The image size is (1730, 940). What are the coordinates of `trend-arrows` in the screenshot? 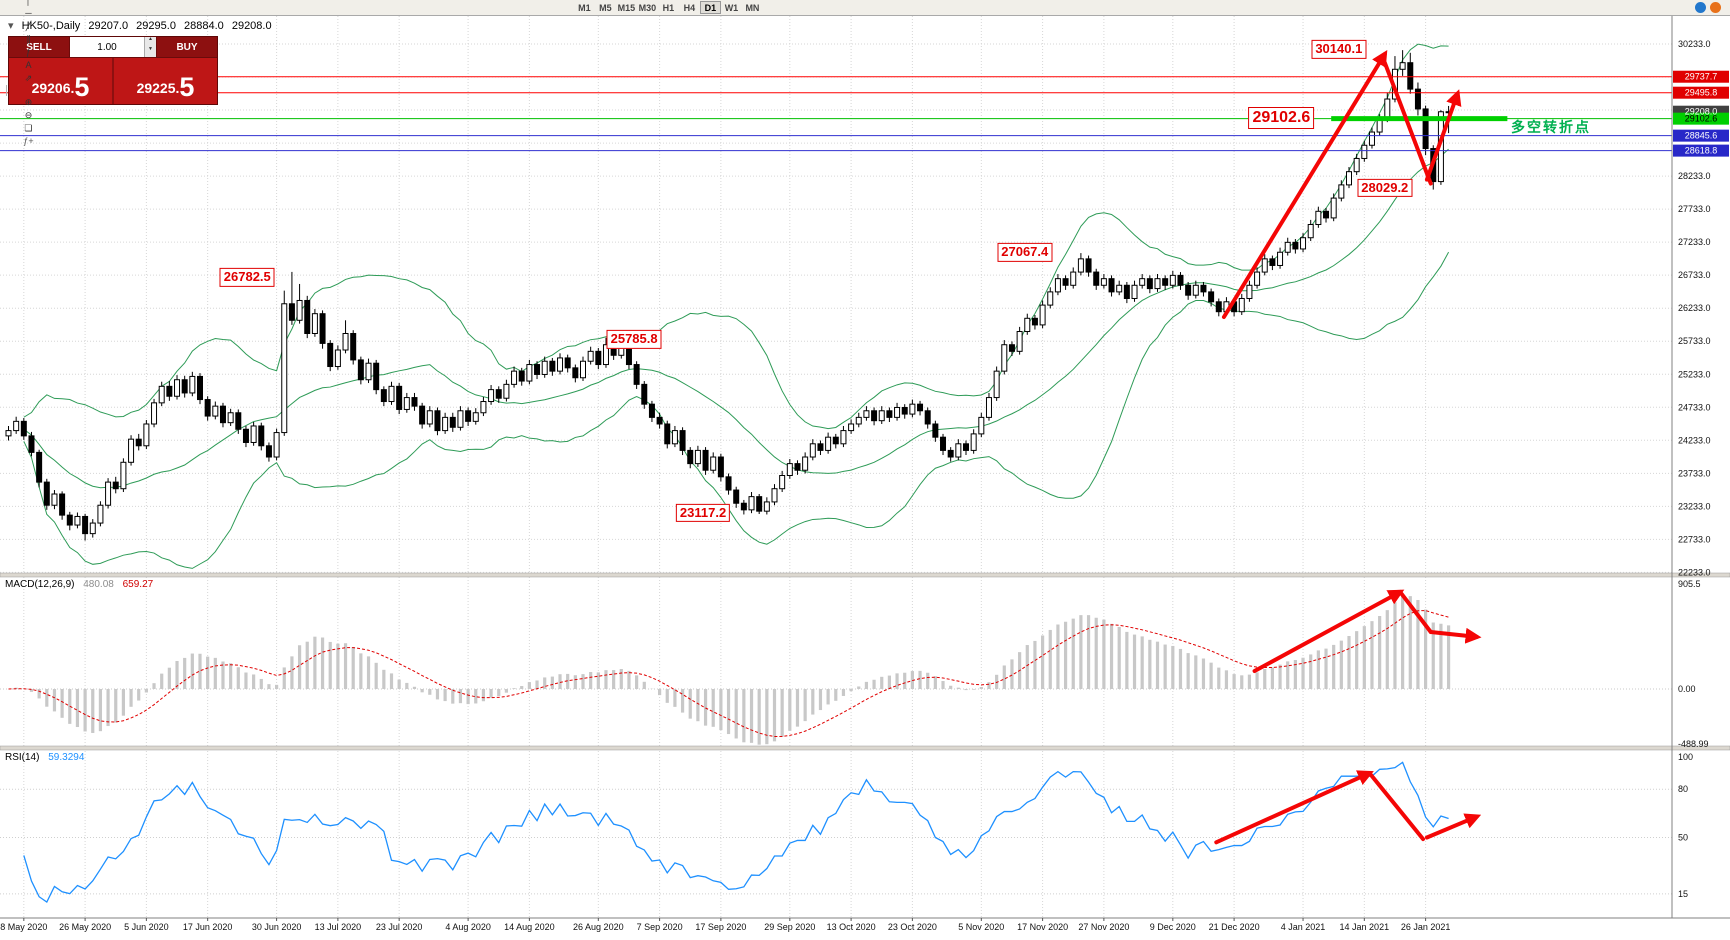 It's located at (1348, 447).